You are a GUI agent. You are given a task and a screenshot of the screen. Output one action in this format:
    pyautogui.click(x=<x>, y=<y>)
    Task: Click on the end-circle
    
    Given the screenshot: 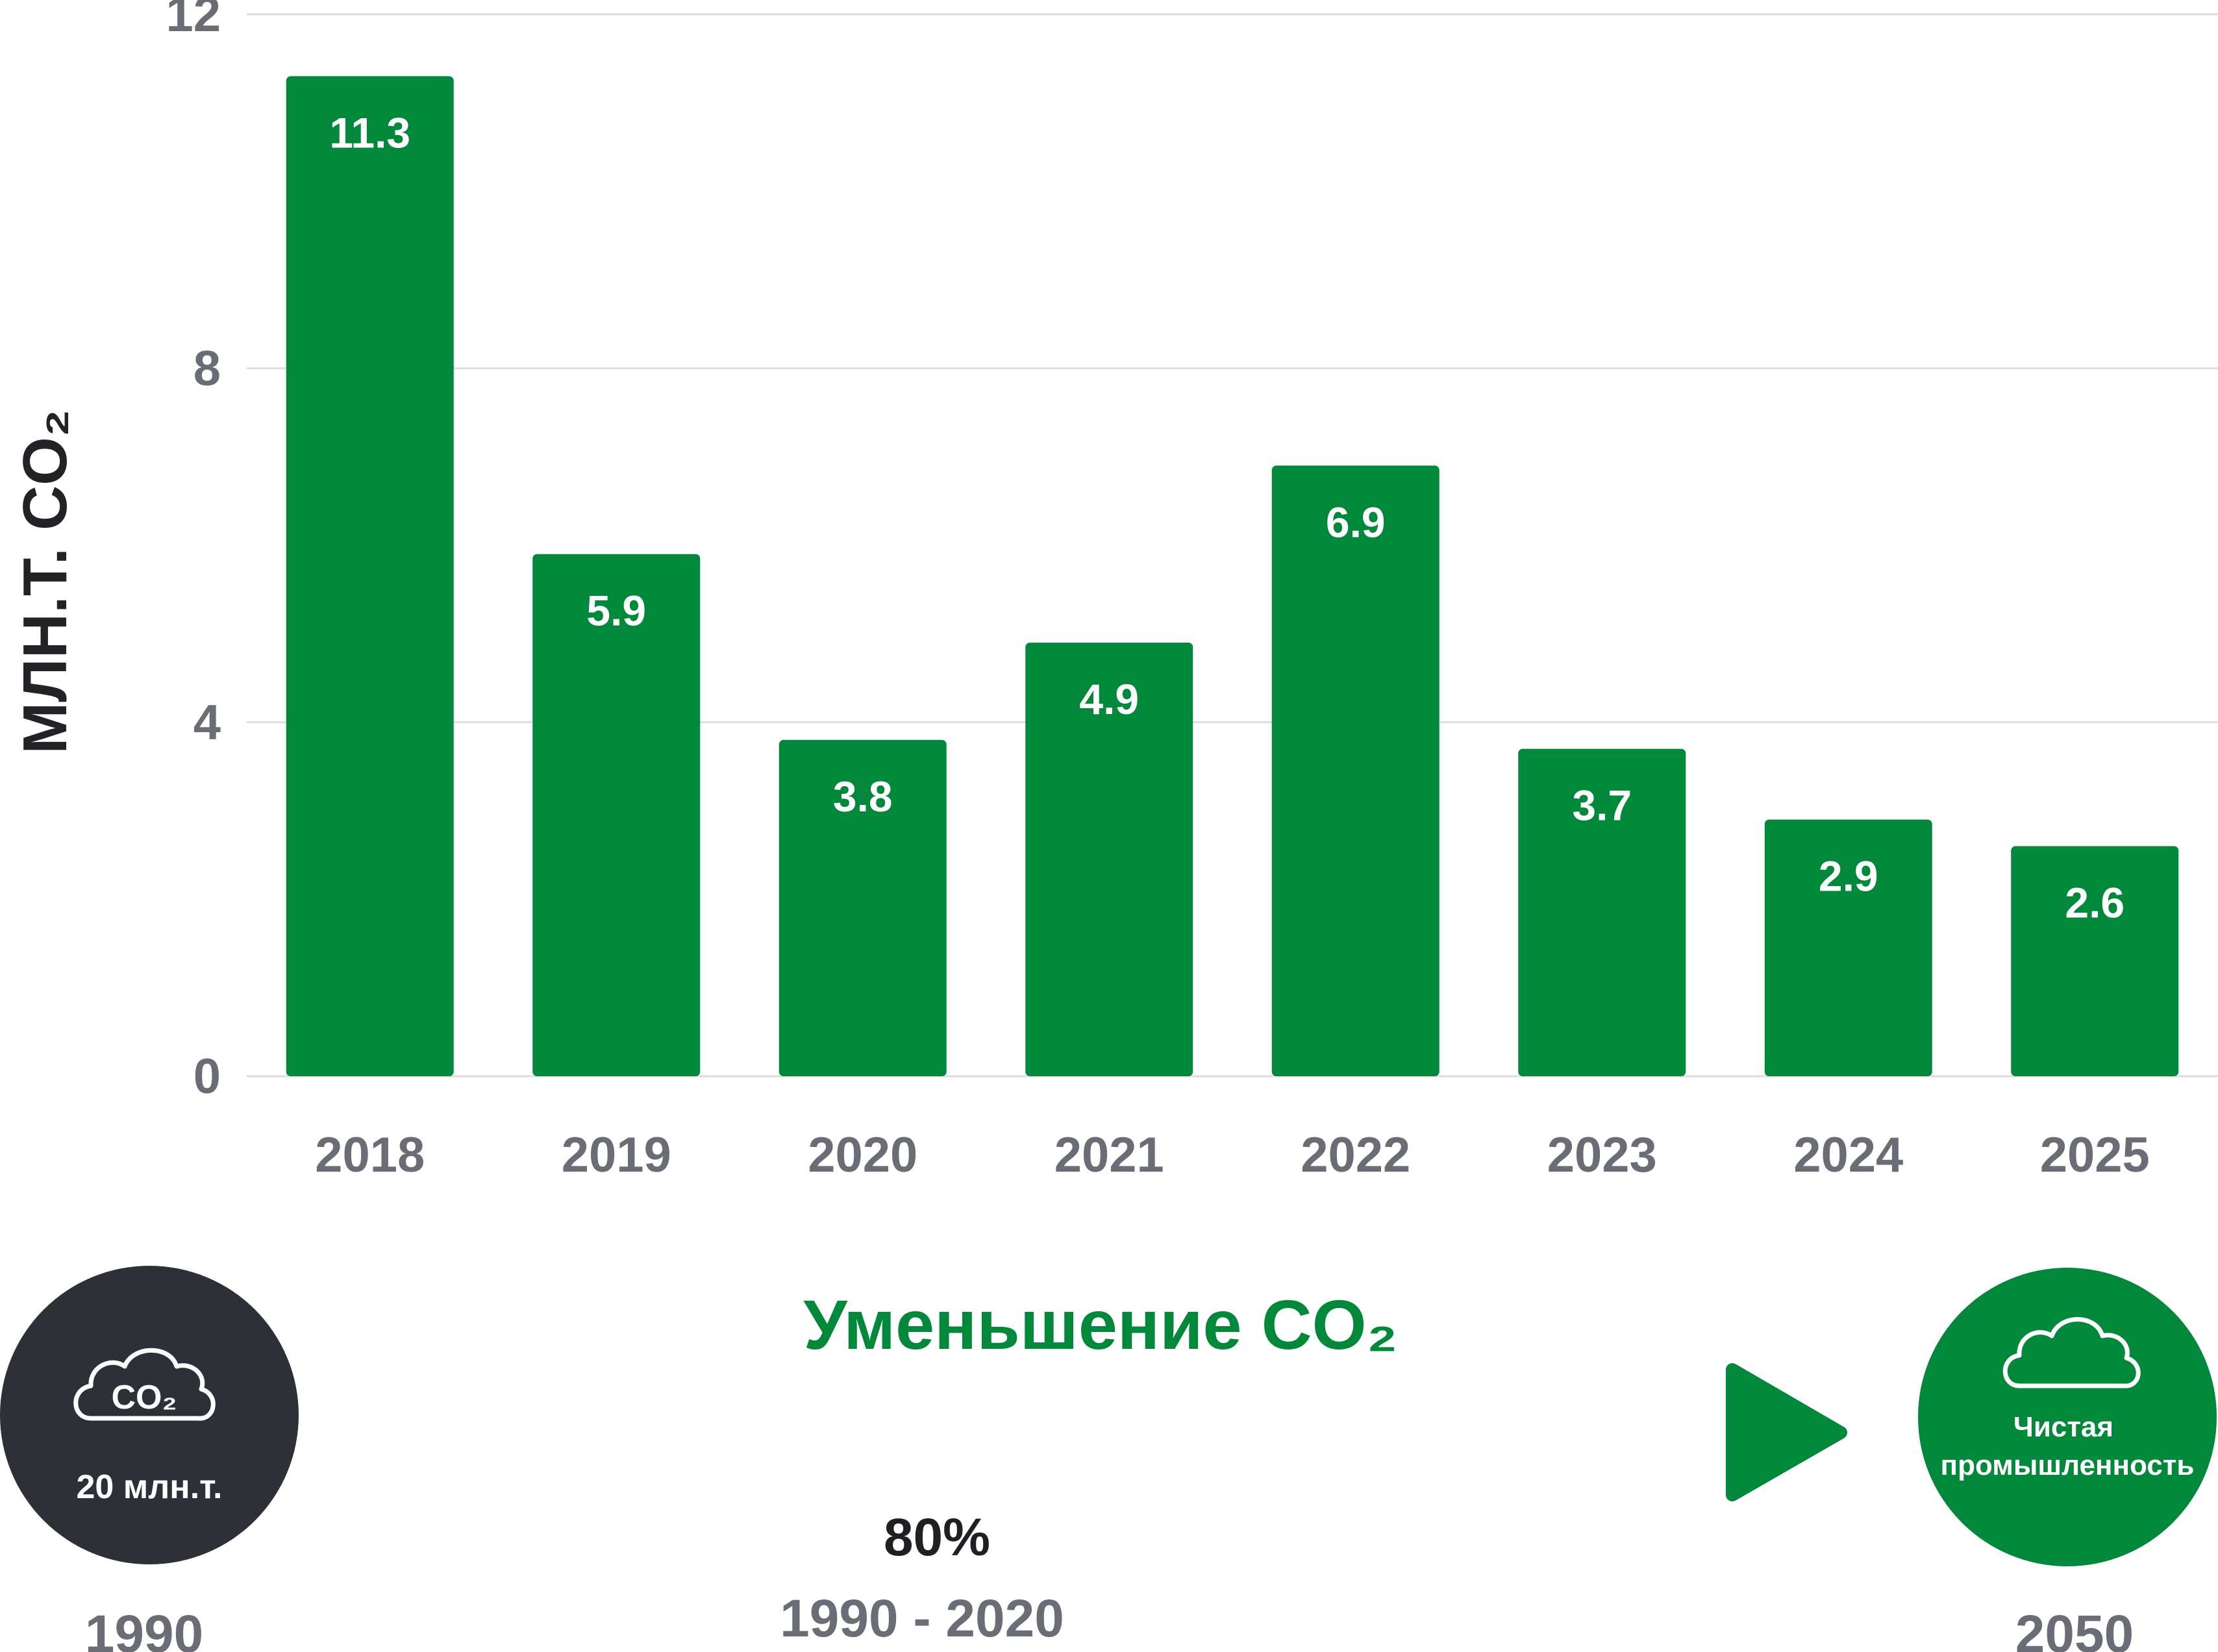 What is the action you would take?
    pyautogui.click(x=2067, y=1417)
    